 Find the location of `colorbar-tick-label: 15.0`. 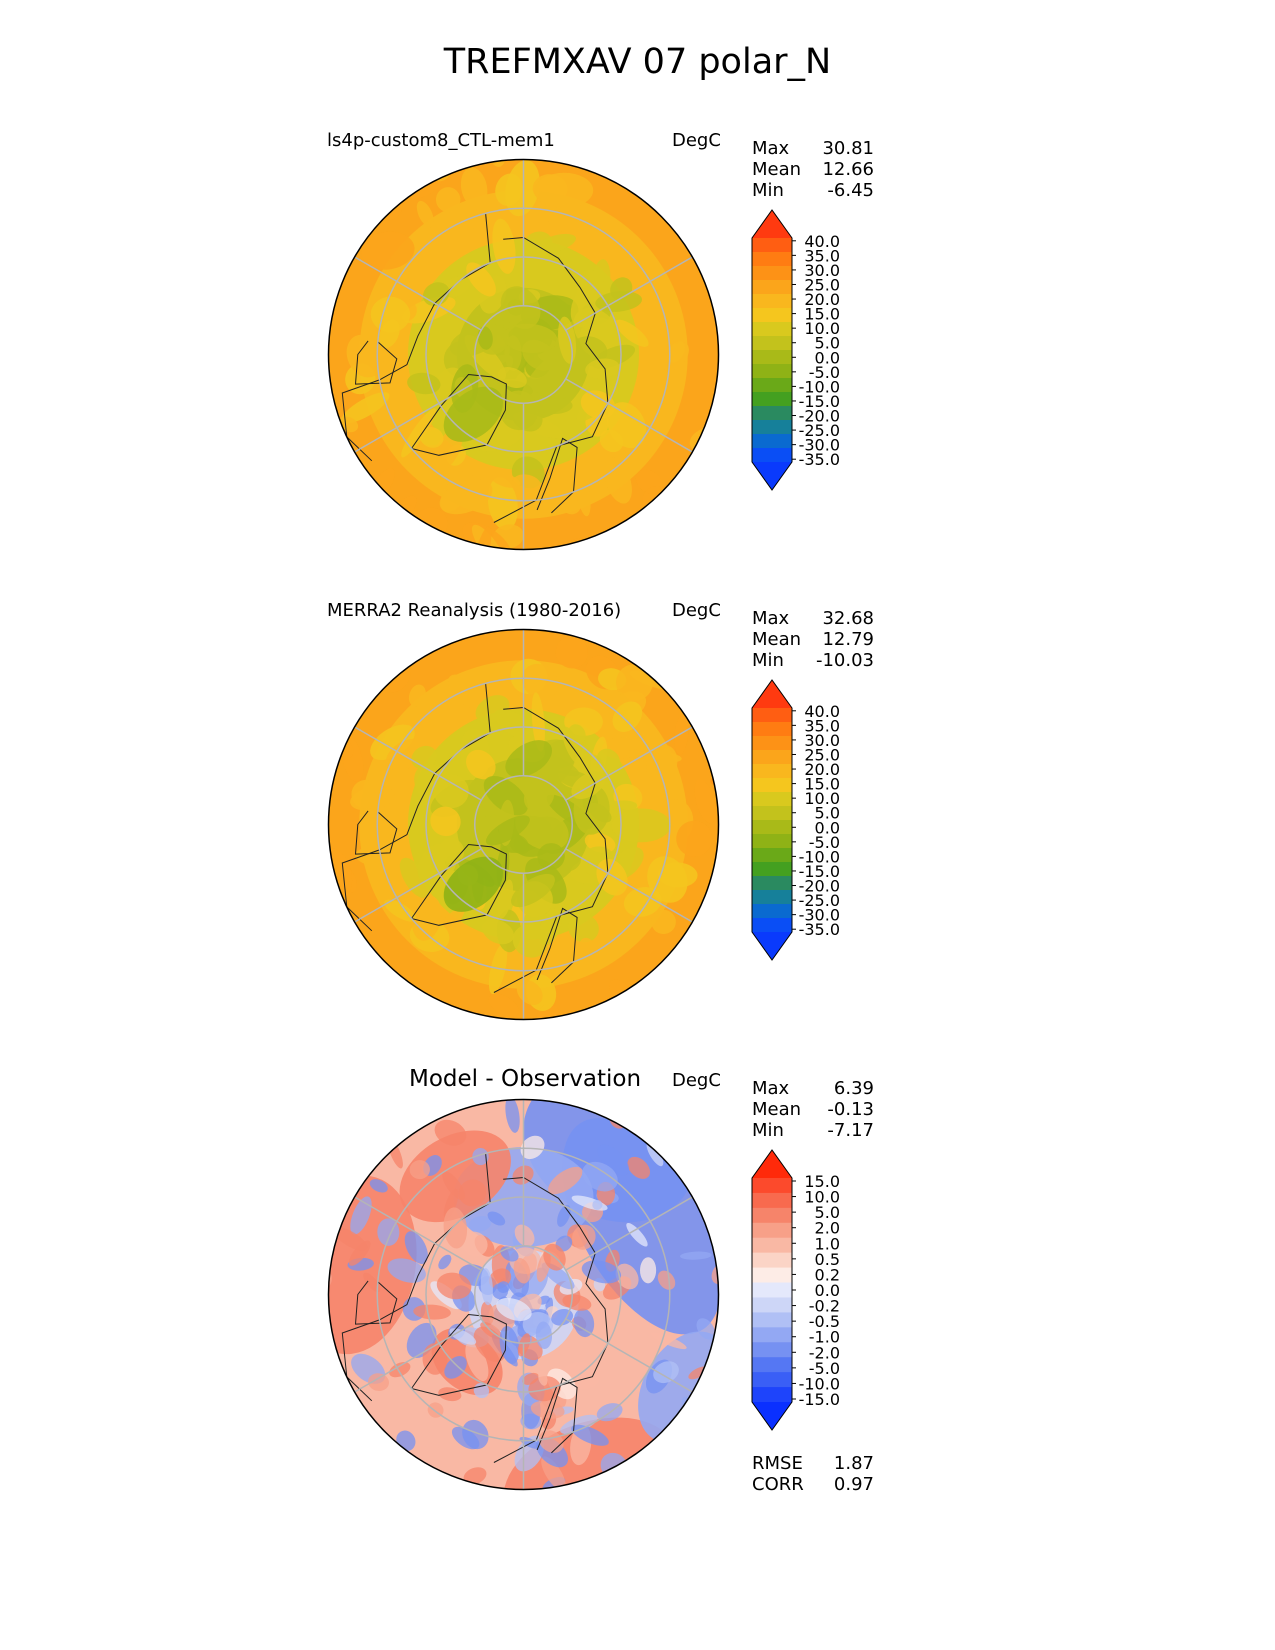

colorbar-tick-label: 15.0 is located at coordinates (822, 314).